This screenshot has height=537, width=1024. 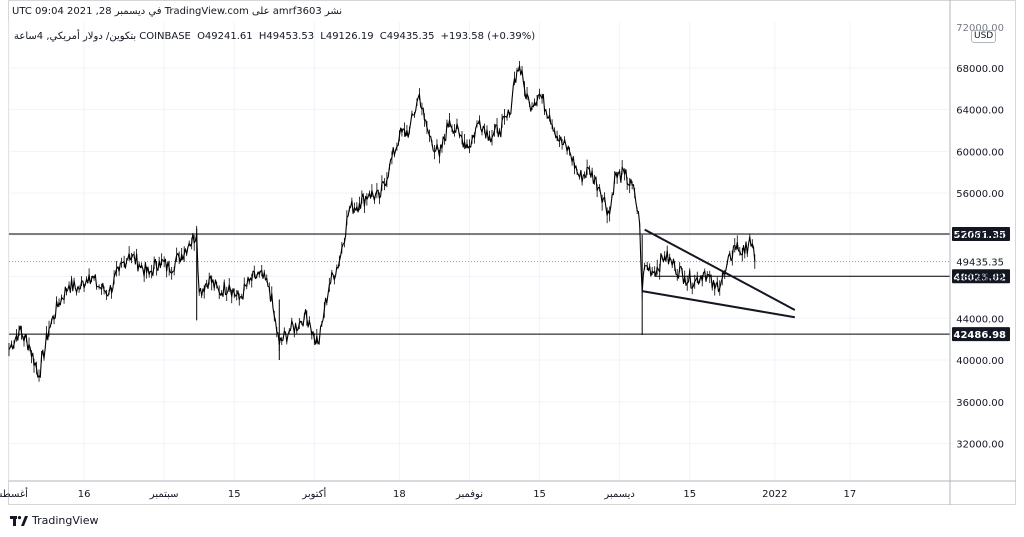 I want to click on x-tick-label: 2022, so click(x=774, y=494).